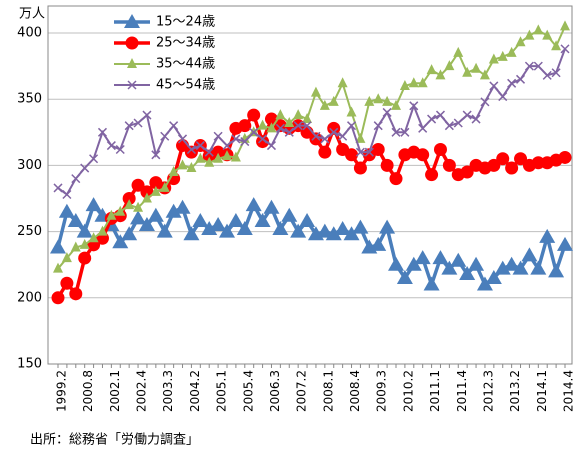 This screenshot has width=577, height=450. What do you see at coordinates (328, 391) in the screenshot?
I see `x-tick-label: 2008.1` at bounding box center [328, 391].